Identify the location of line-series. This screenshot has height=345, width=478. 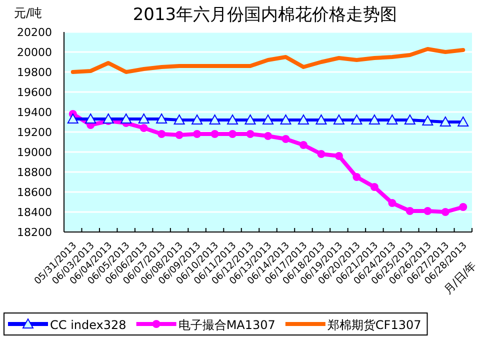
(268, 60).